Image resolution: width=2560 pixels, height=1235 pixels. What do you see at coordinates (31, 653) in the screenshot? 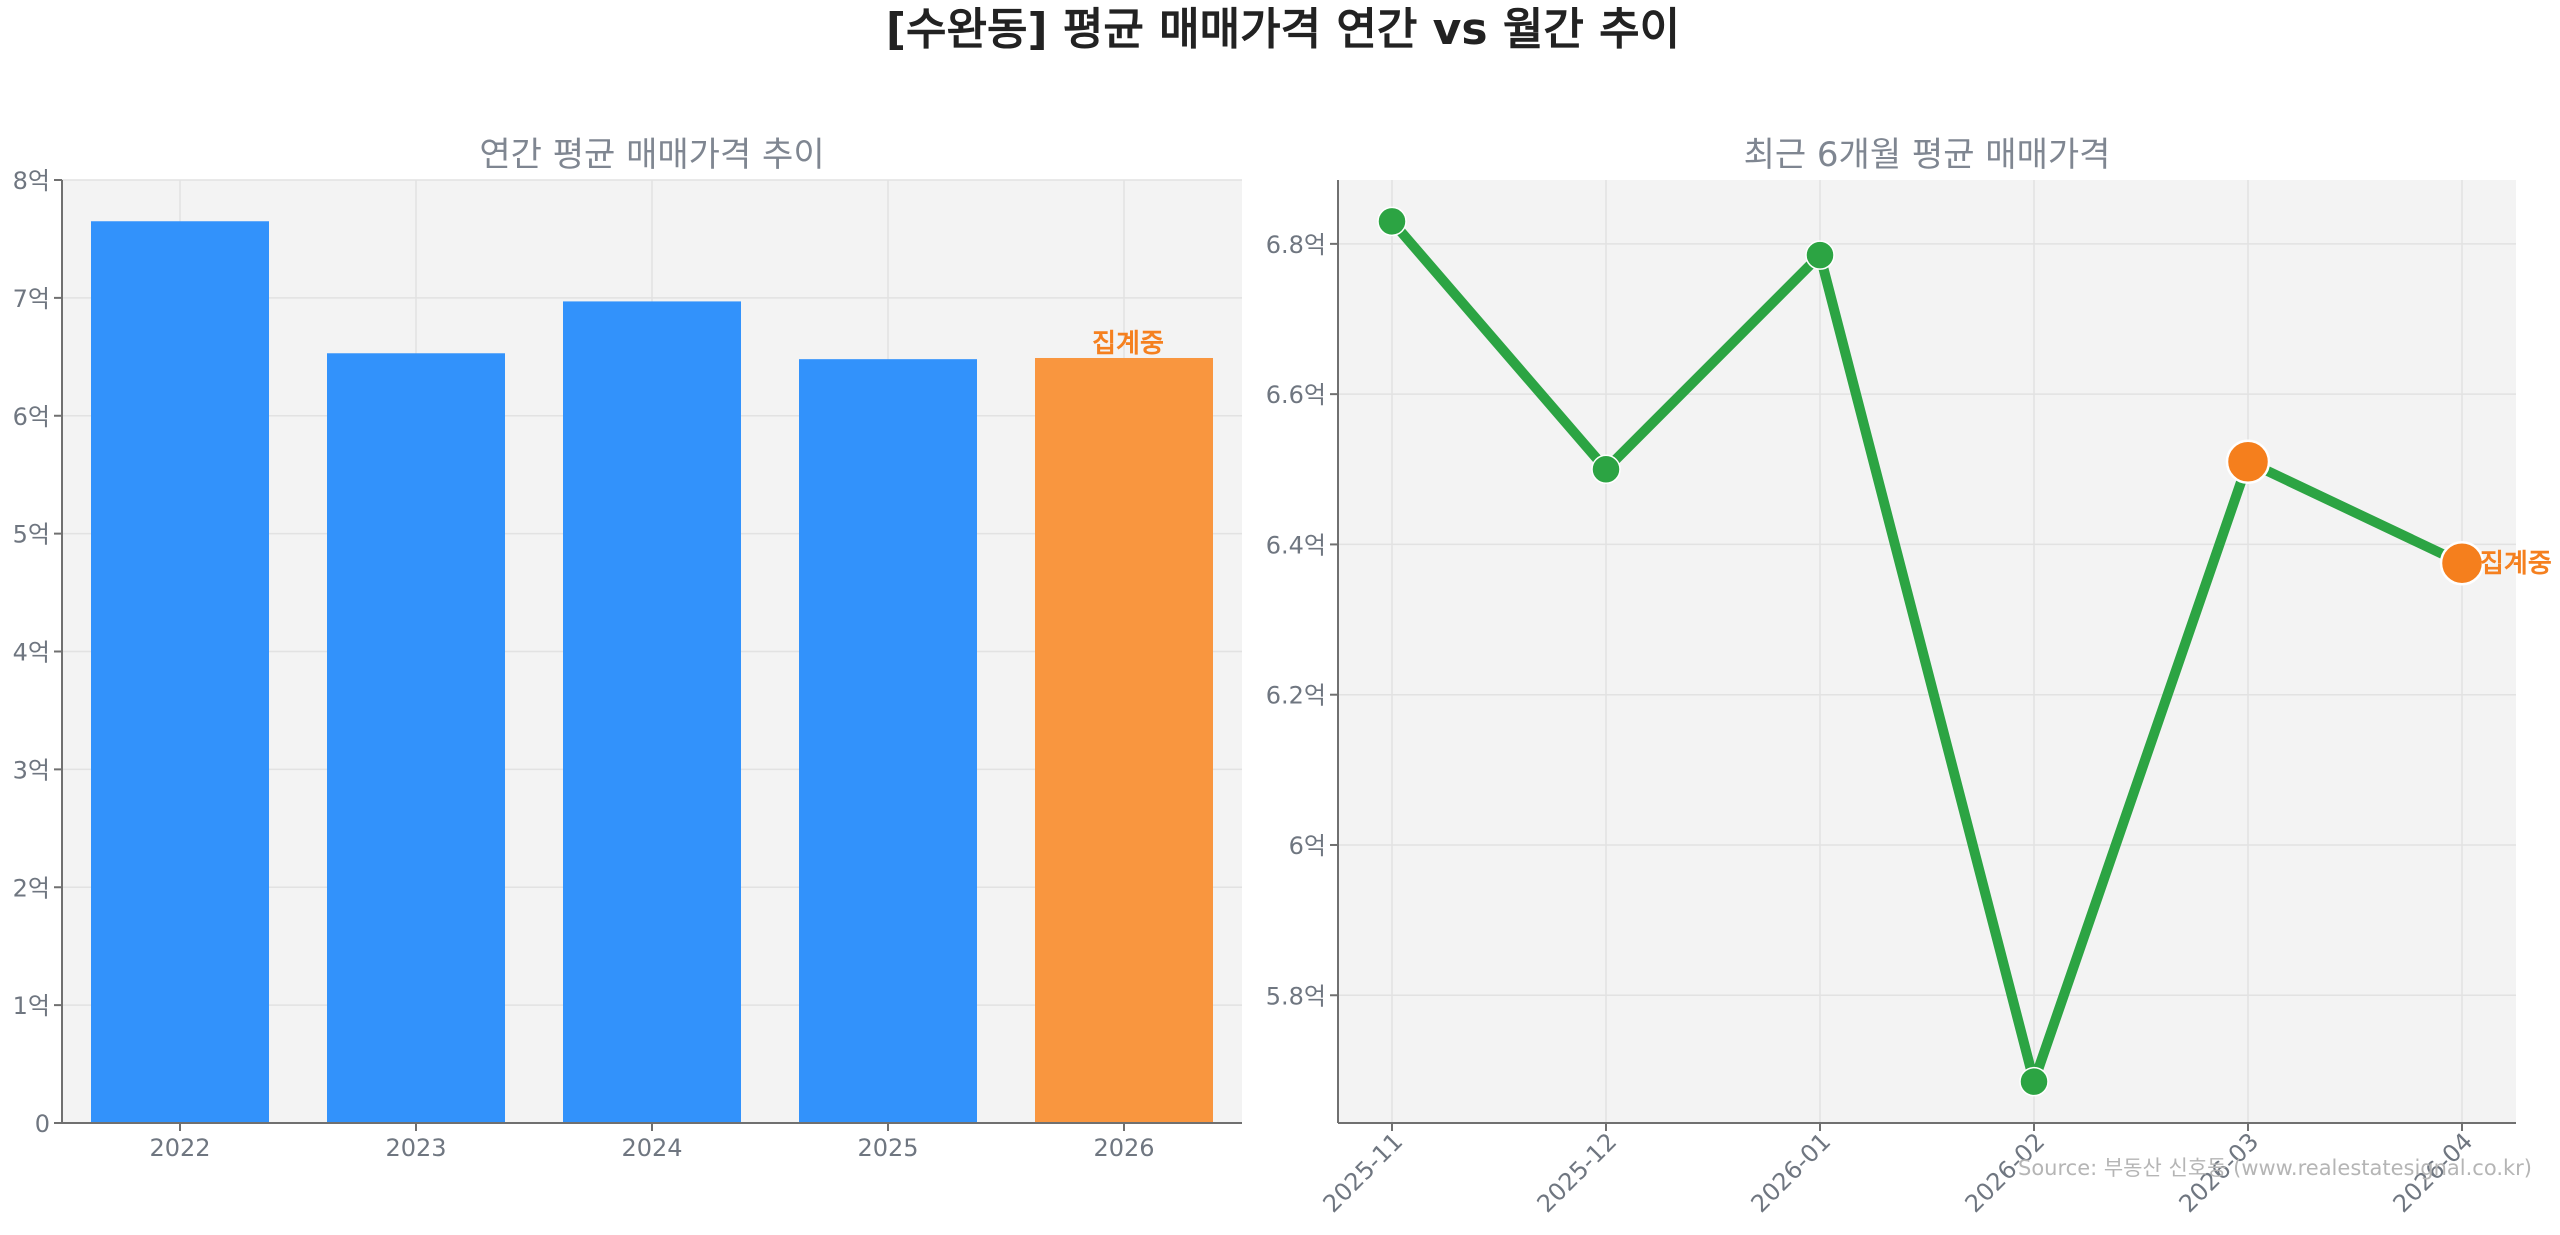
I see `bar-y-tick-label: 4억` at bounding box center [31, 653].